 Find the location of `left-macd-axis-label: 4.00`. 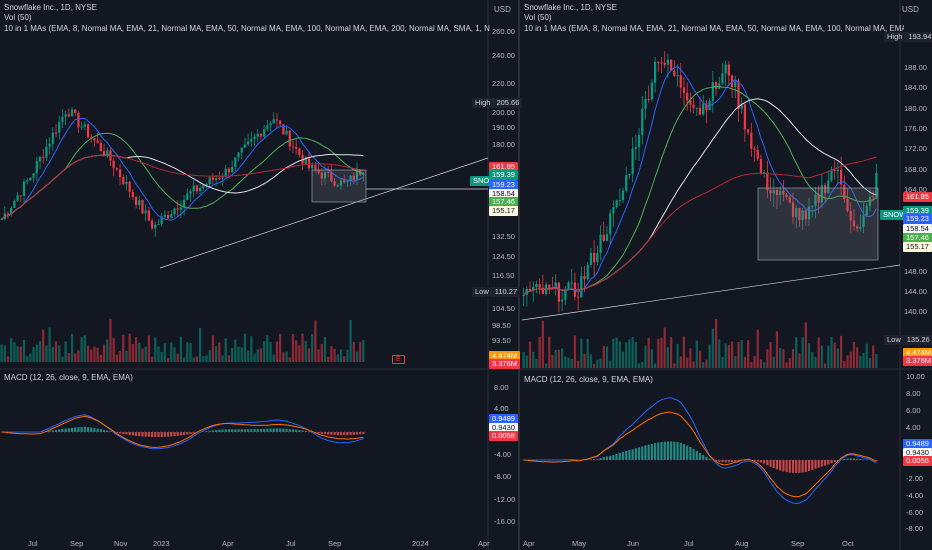

left-macd-axis-label: 4.00 is located at coordinates (501, 408).